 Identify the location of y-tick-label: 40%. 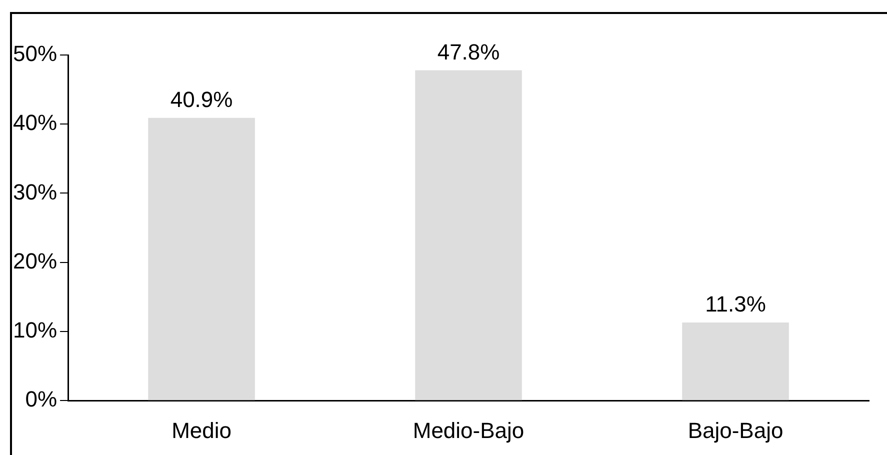
(35, 123).